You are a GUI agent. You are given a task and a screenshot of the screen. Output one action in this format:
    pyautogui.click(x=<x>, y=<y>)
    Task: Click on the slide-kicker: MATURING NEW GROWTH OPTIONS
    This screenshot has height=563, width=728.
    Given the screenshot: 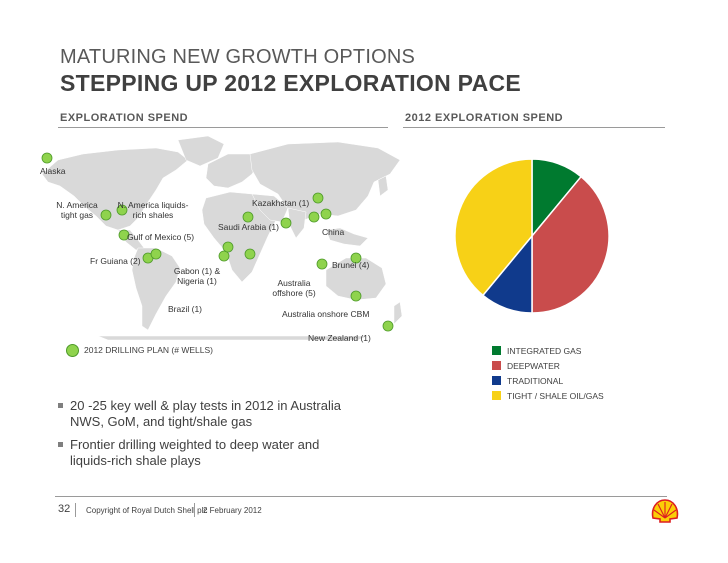 What is the action you would take?
    pyautogui.click(x=238, y=57)
    